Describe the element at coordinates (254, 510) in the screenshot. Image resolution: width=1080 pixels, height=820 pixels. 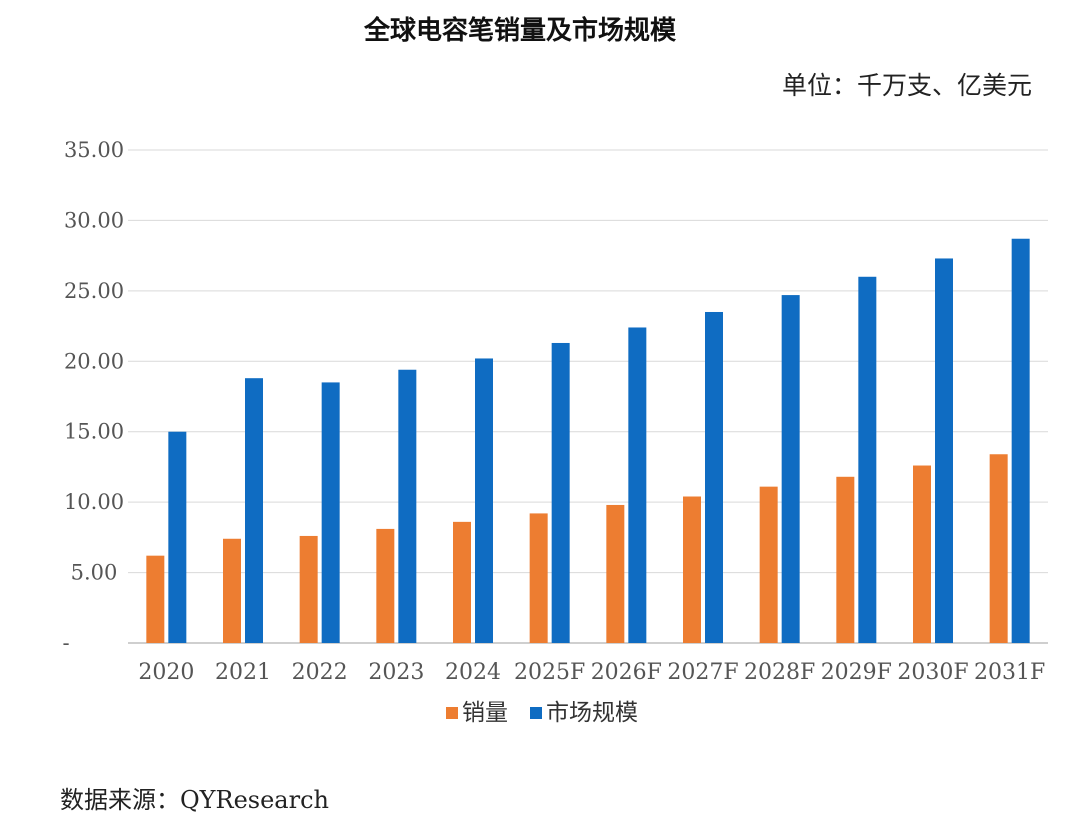
I see `bar-market-2021` at that location.